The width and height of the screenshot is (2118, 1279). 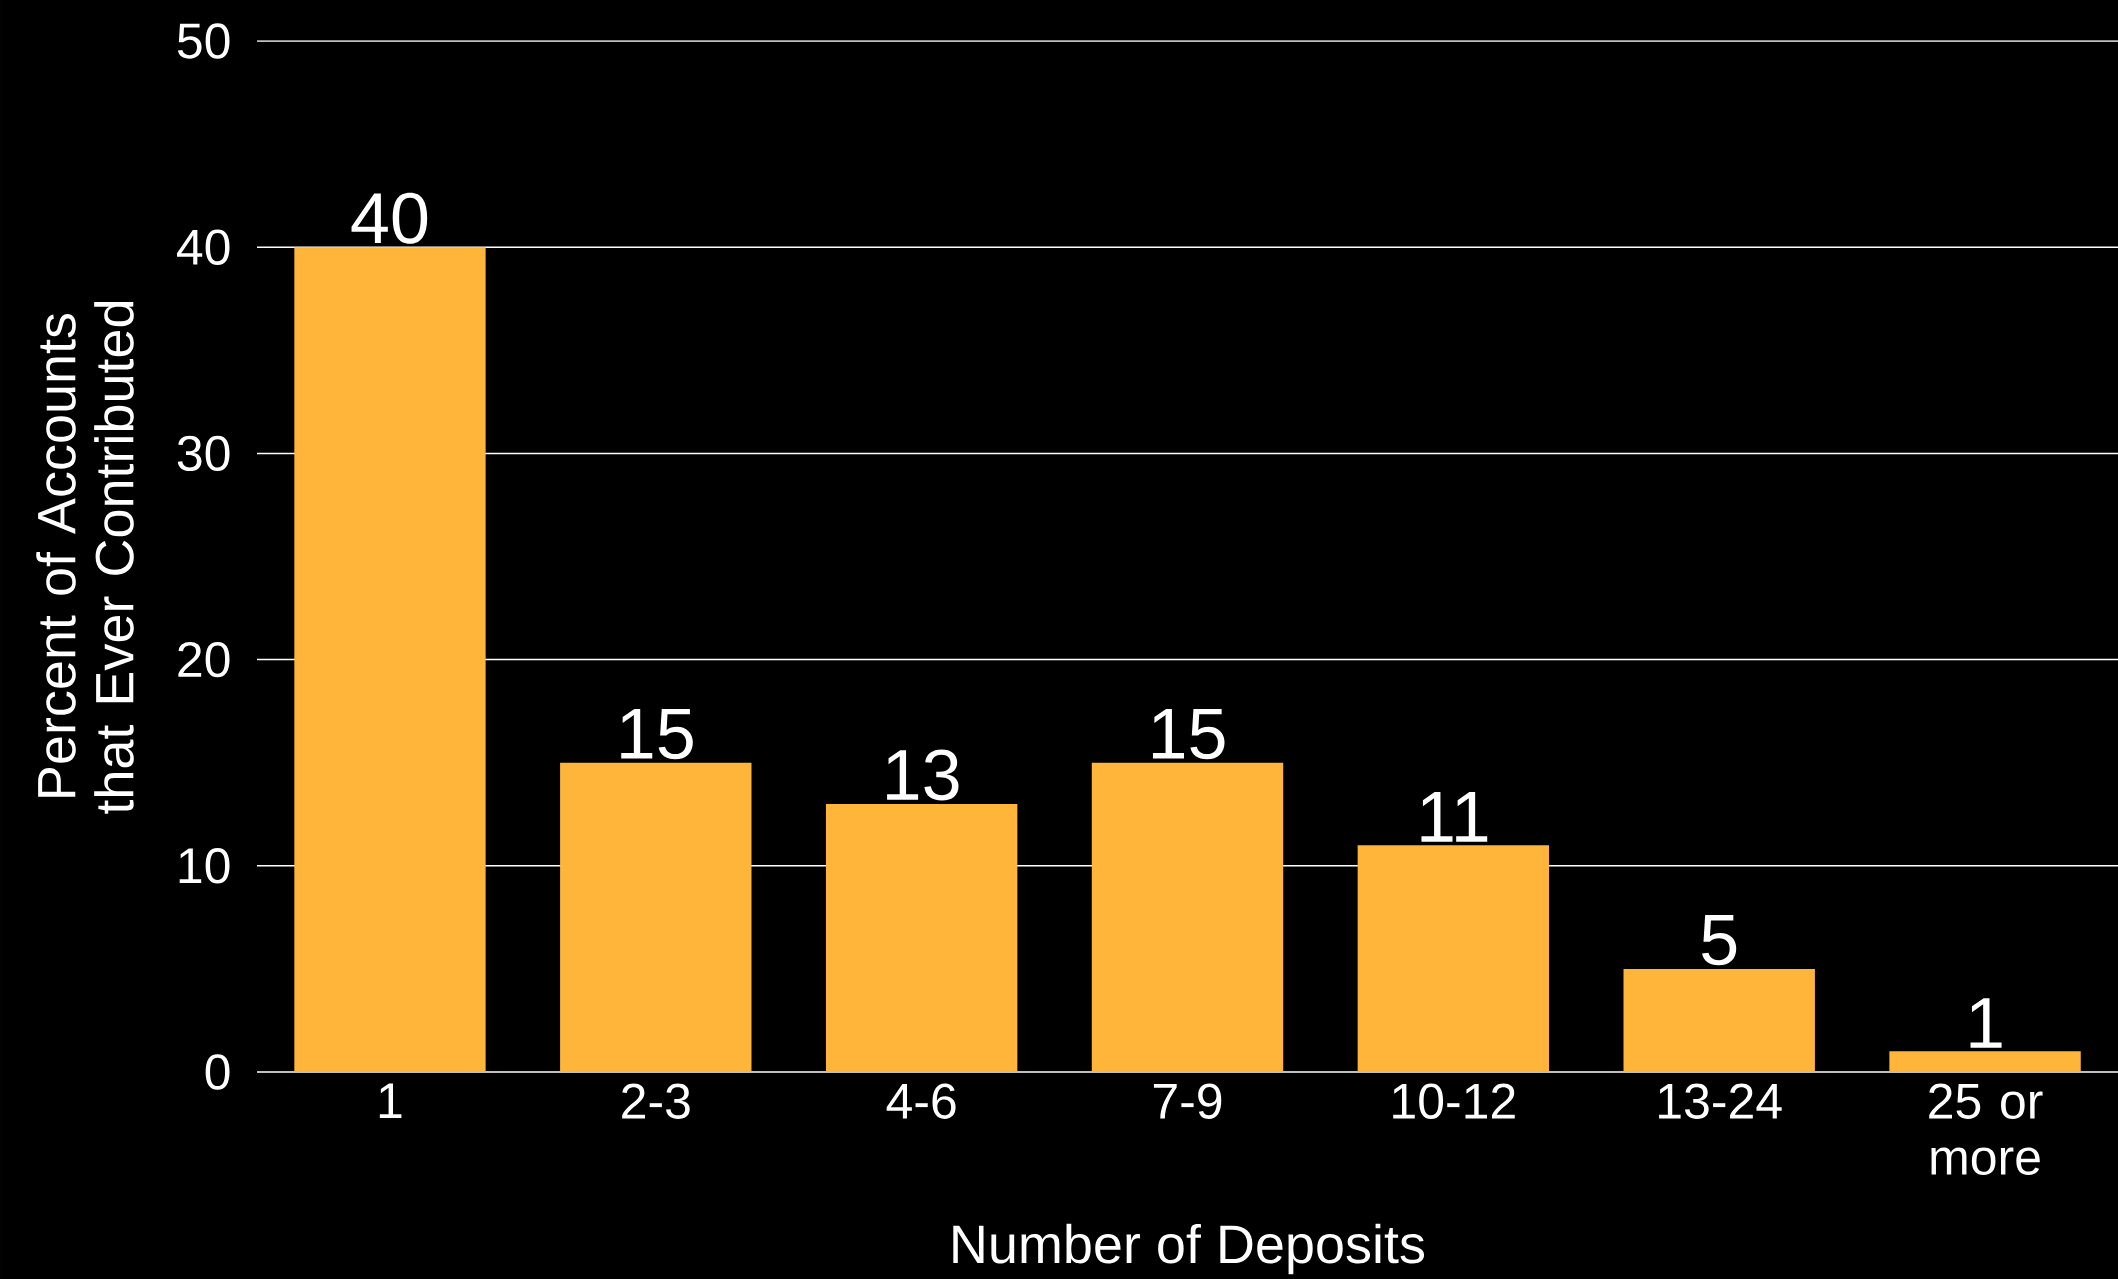 I want to click on x-tick-label: 25 or more, so click(x=1986, y=1129).